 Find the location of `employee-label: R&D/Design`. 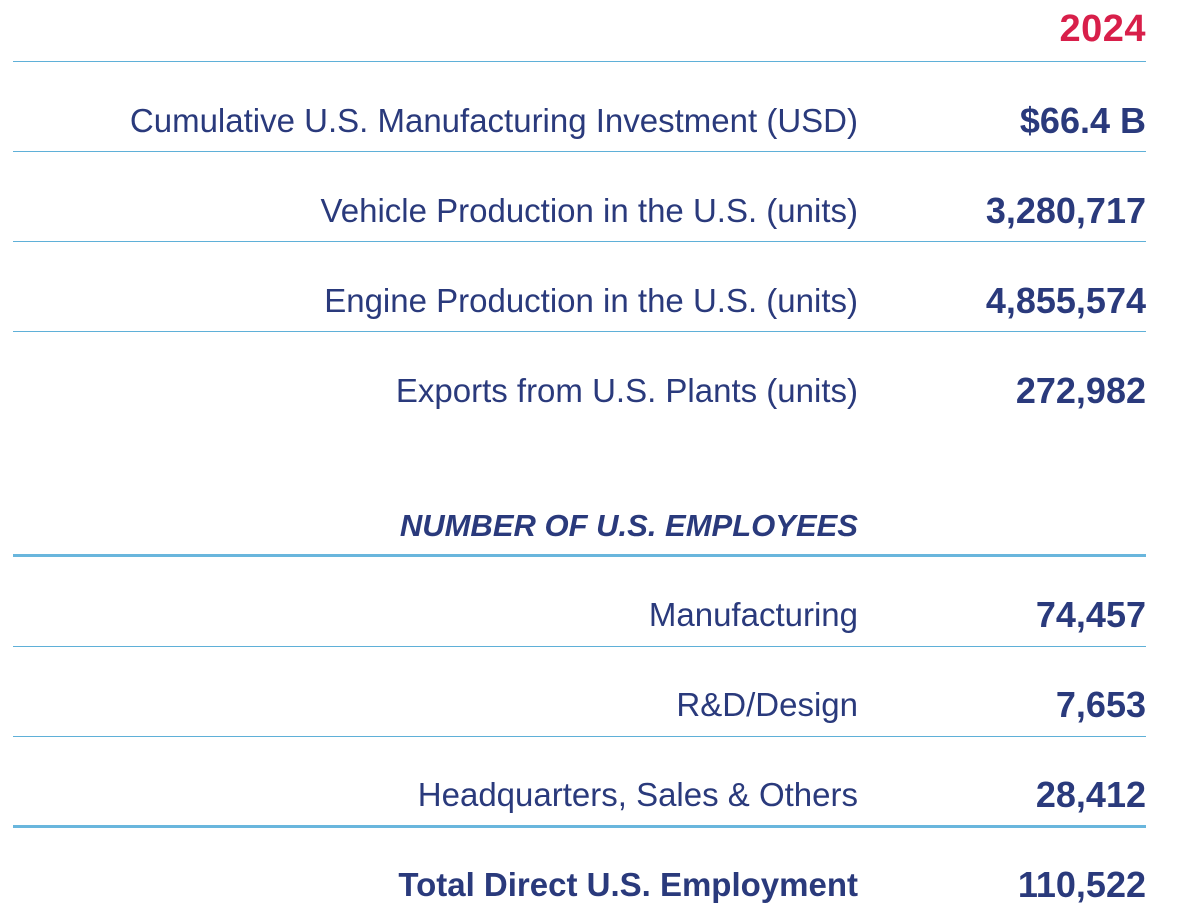

employee-label: R&D/Design is located at coordinates (767, 704).